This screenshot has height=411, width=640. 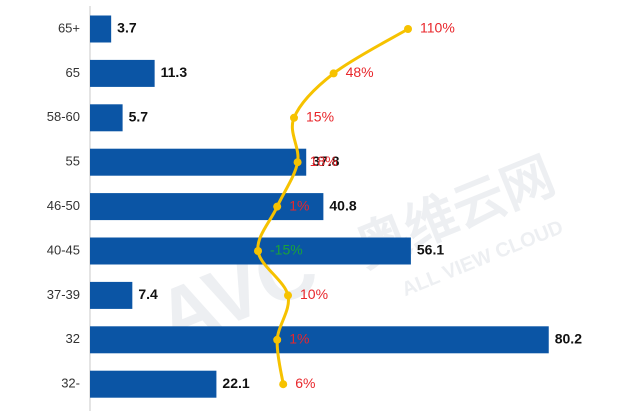 I want to click on growth-label: 15%, so click(x=320, y=117).